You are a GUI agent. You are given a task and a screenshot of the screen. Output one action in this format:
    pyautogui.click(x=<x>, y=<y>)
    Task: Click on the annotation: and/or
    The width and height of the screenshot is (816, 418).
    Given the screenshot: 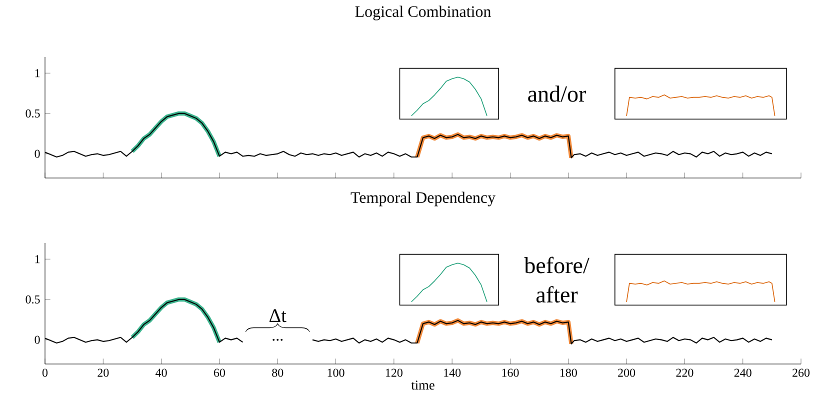 What is the action you would take?
    pyautogui.click(x=557, y=94)
    